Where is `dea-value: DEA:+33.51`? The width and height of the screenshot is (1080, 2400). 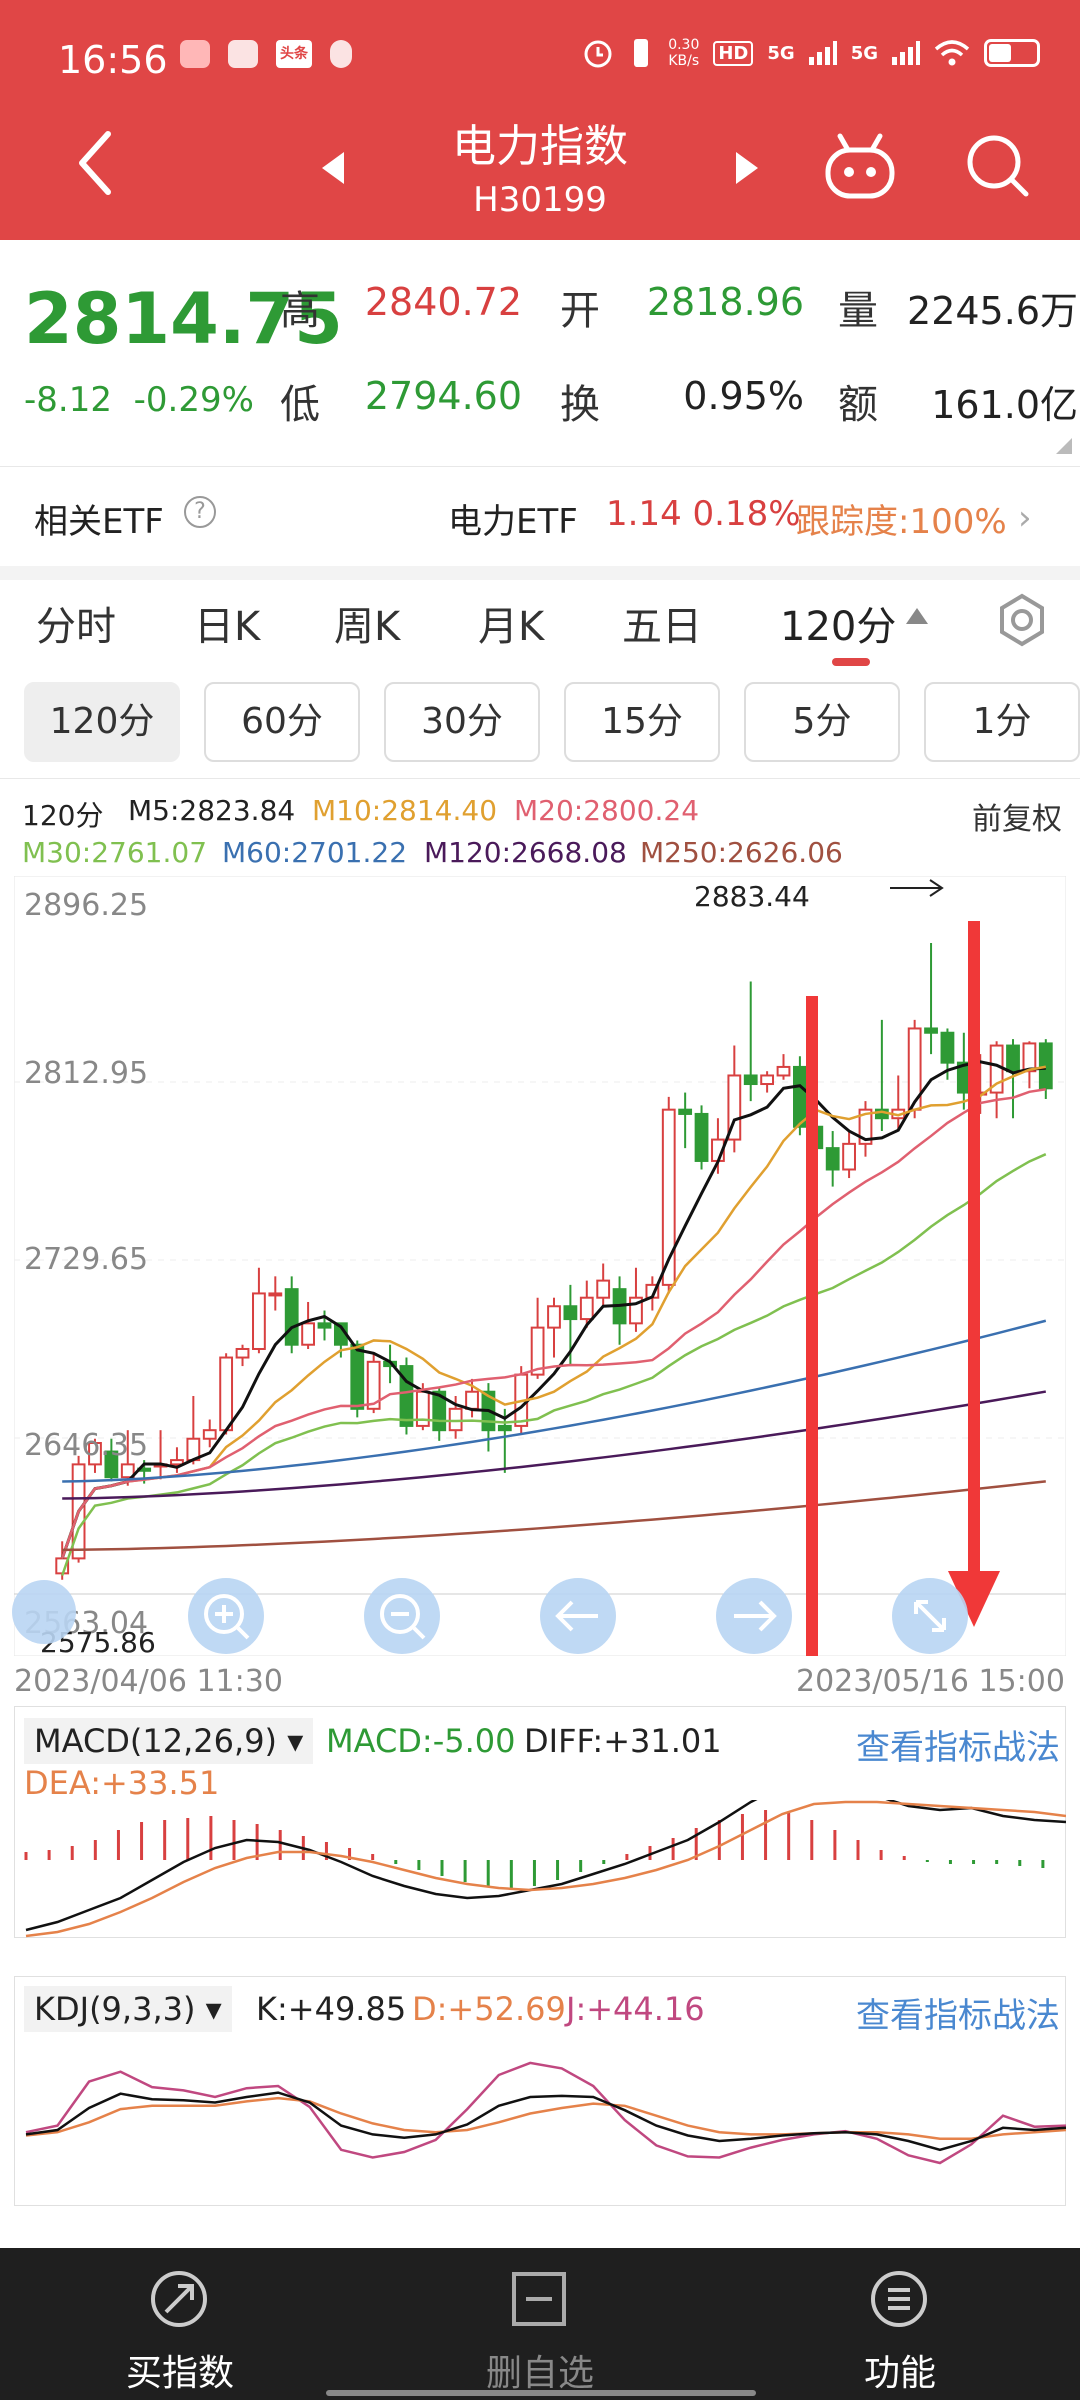
dea-value: DEA:+33.51 is located at coordinates (122, 1783).